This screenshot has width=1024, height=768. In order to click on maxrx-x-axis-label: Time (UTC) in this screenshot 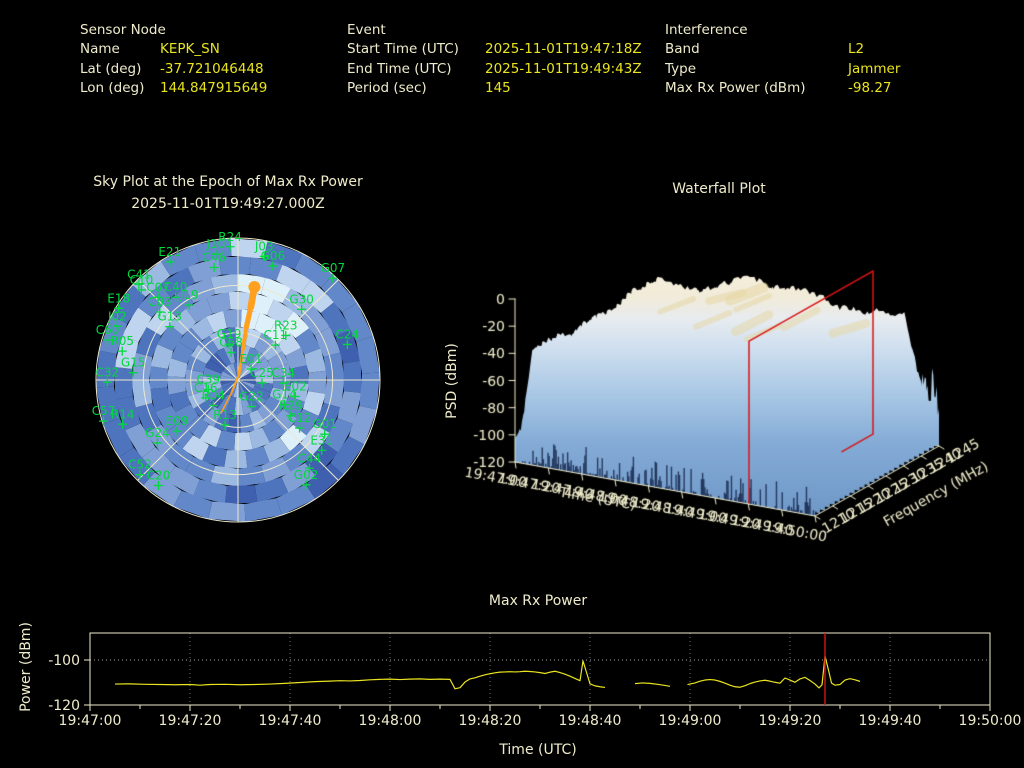, I will do `click(538, 750)`.